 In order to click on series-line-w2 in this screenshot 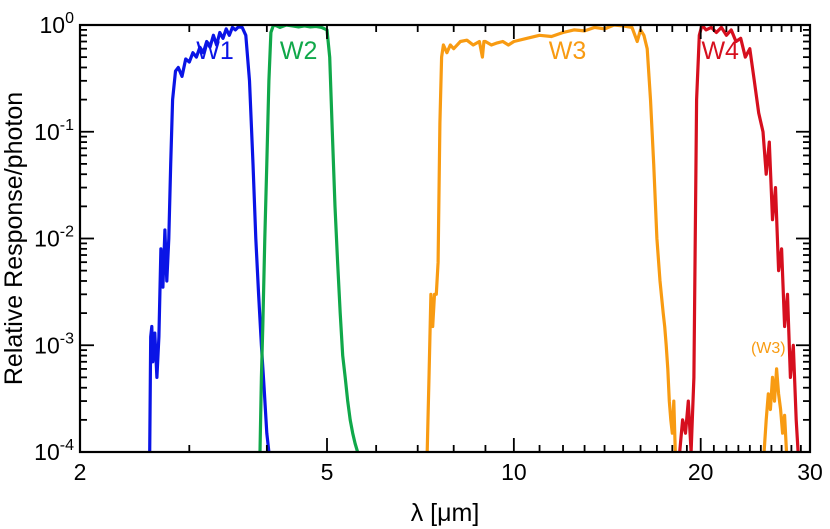, I will do `click(309, 238)`.